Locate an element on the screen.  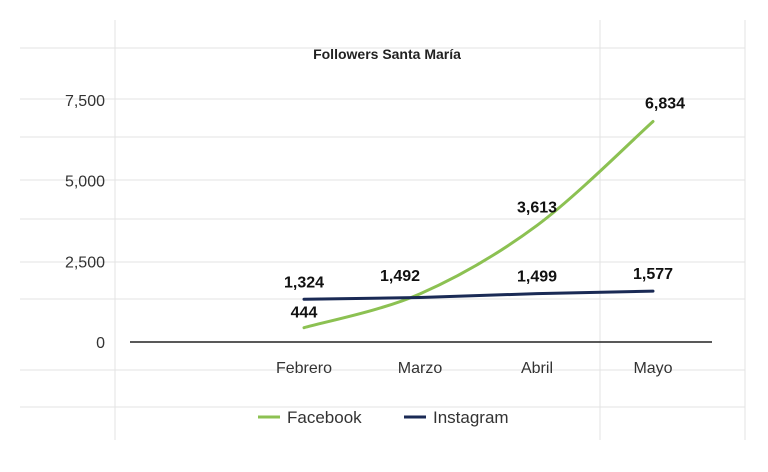
instagram-series-line is located at coordinates (478, 295).